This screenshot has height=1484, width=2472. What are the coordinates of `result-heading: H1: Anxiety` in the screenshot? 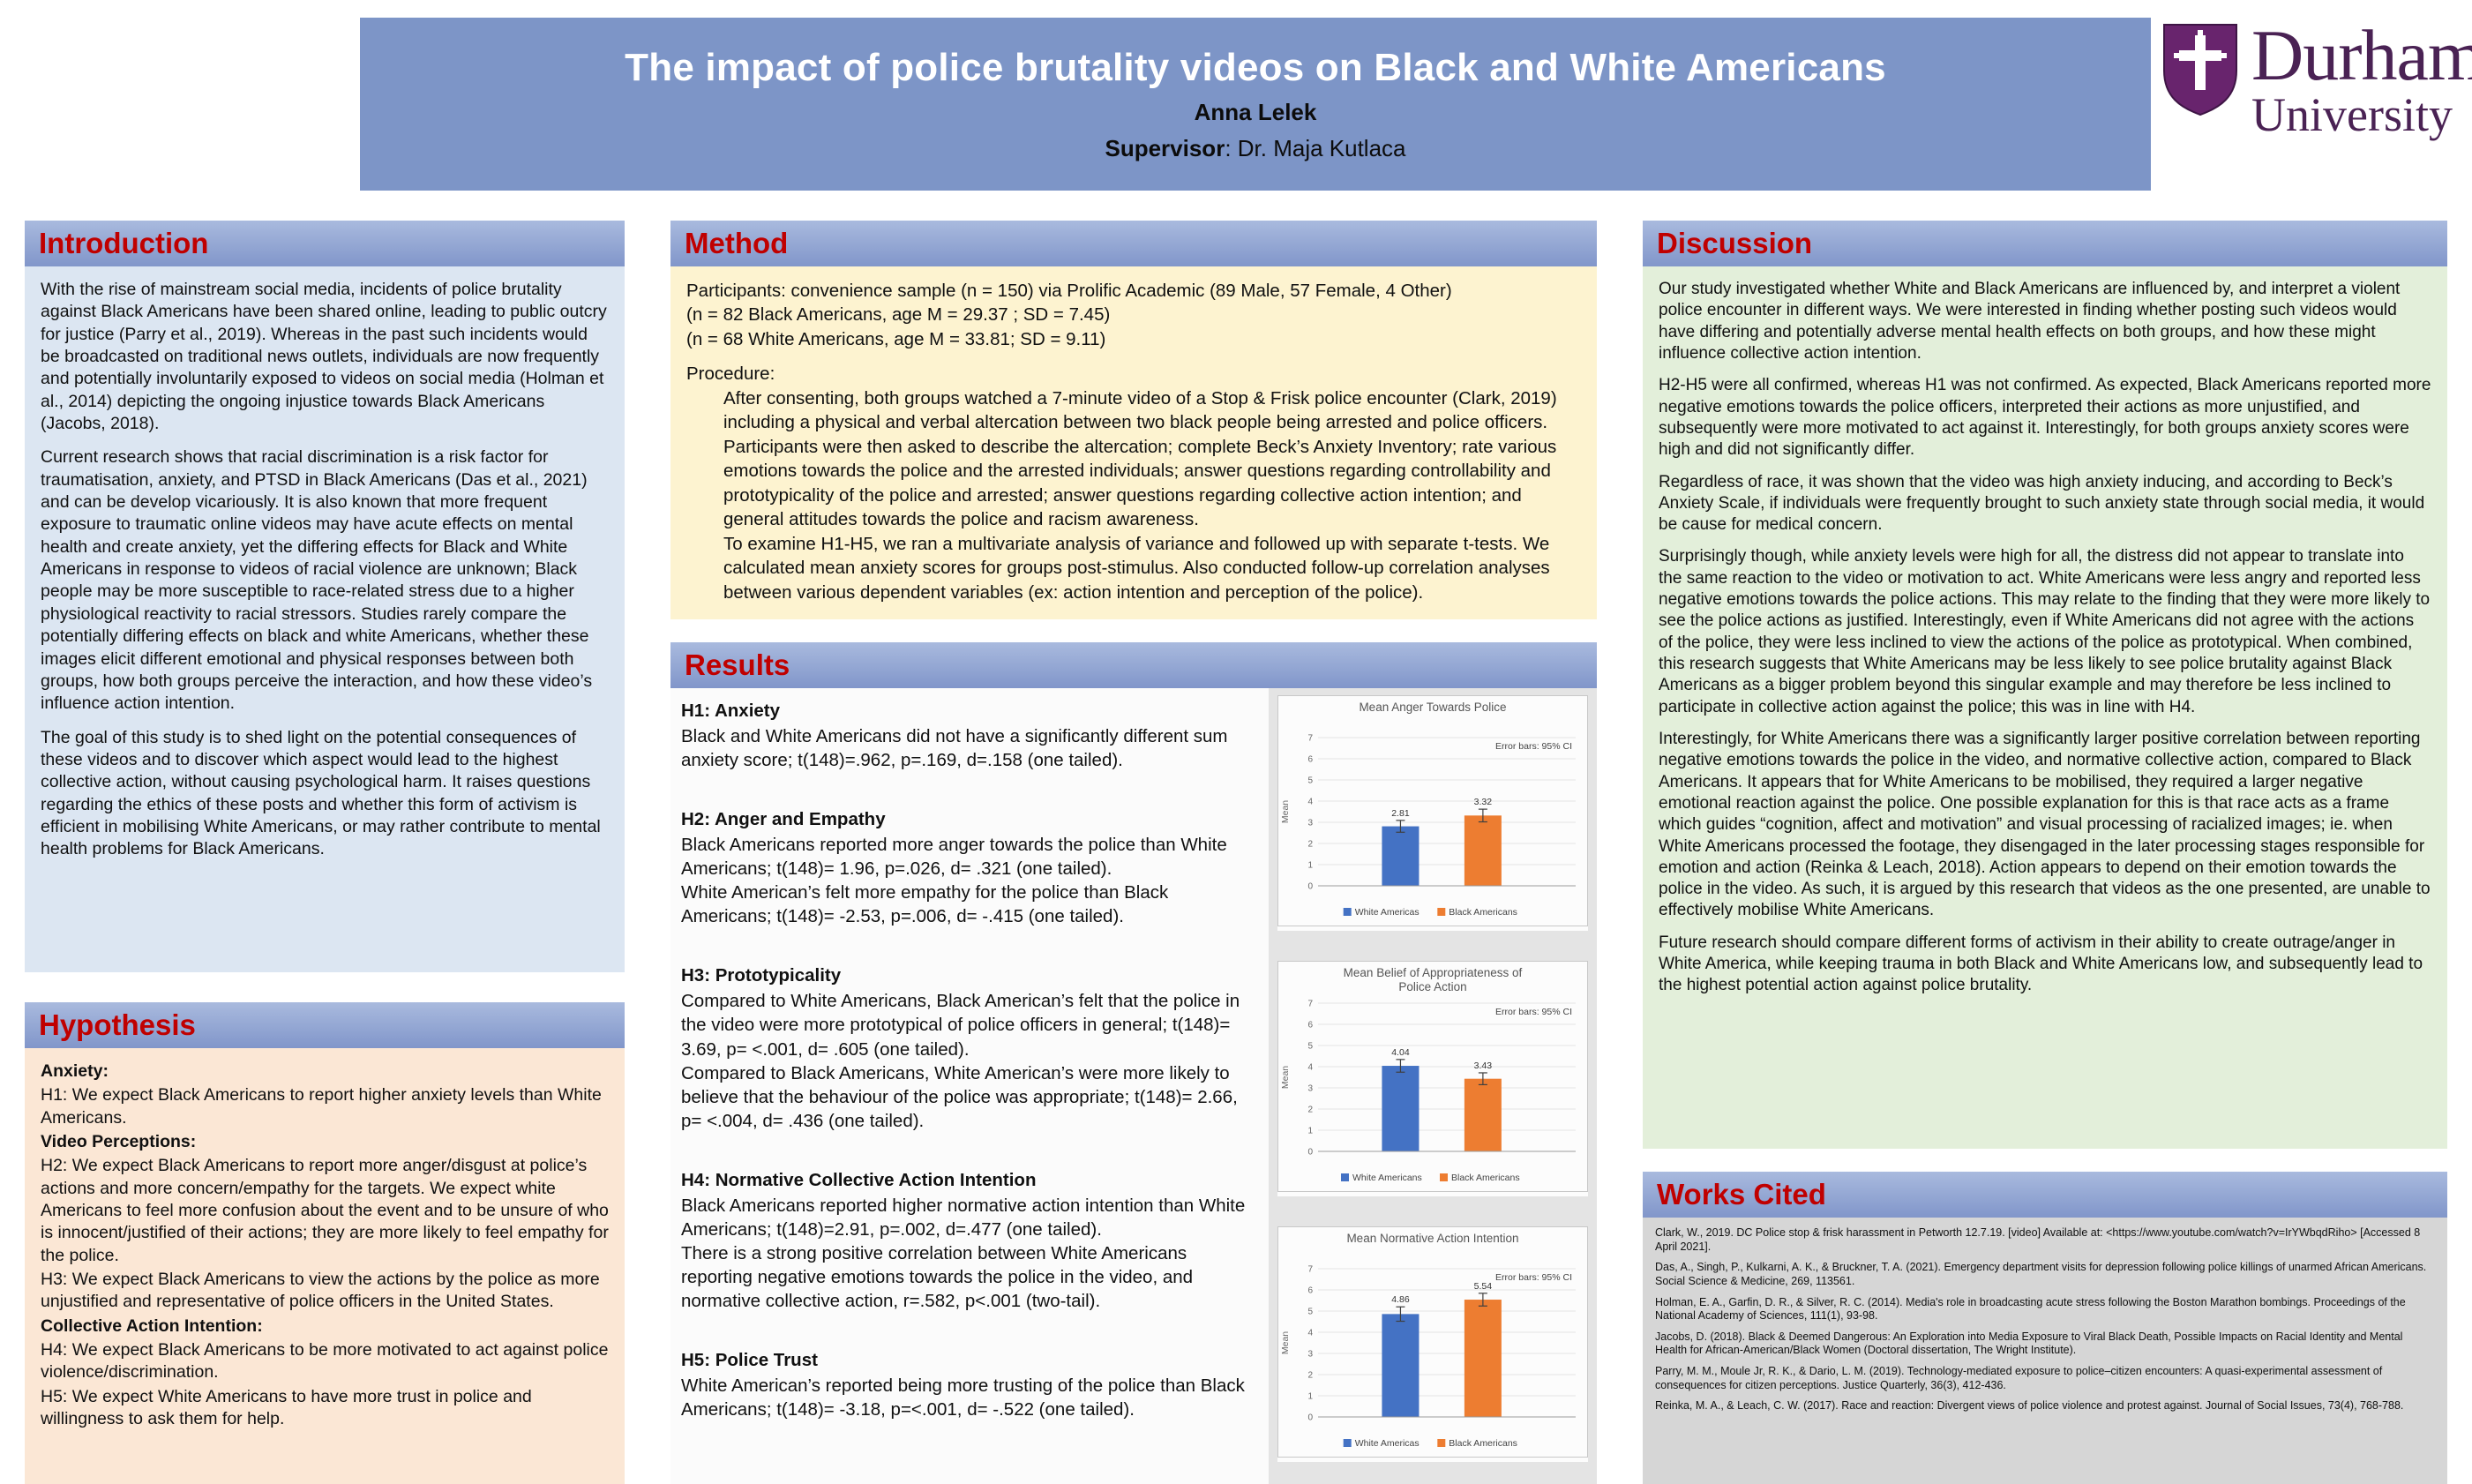 It's located at (731, 711).